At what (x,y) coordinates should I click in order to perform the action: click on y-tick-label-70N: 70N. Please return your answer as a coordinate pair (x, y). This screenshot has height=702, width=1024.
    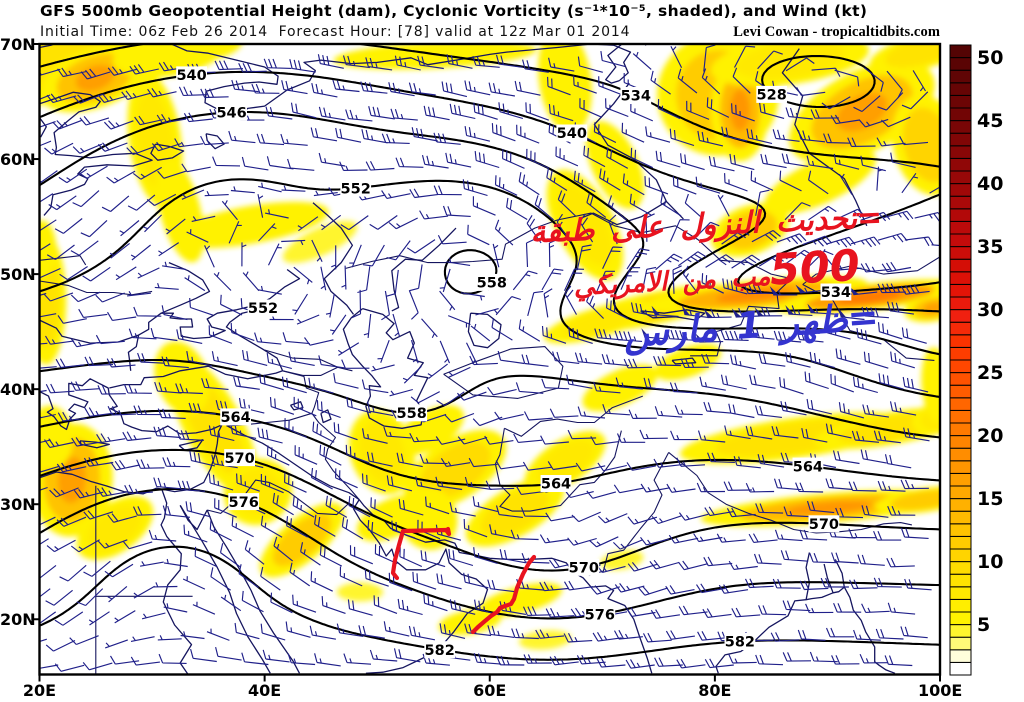
    Looking at the image, I should click on (18, 44).